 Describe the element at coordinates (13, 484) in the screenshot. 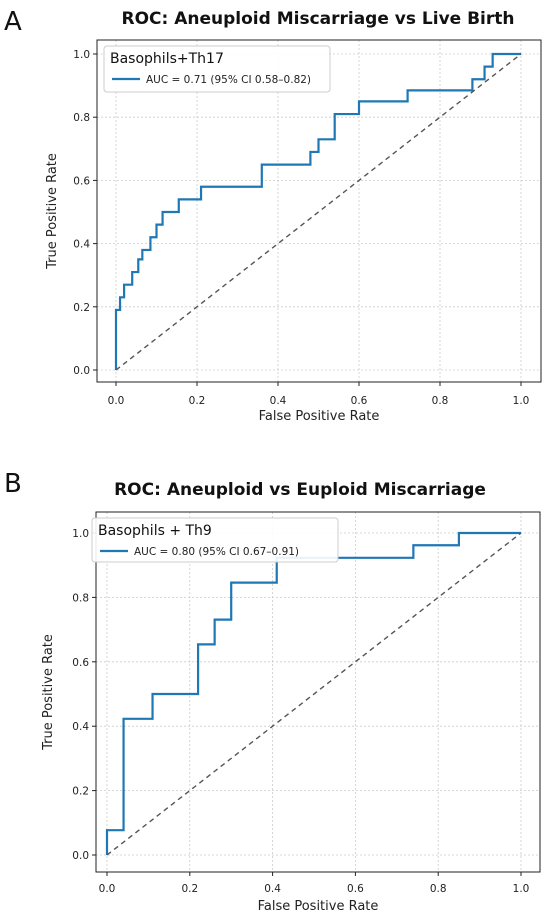

I see `panel-letter: B` at that location.